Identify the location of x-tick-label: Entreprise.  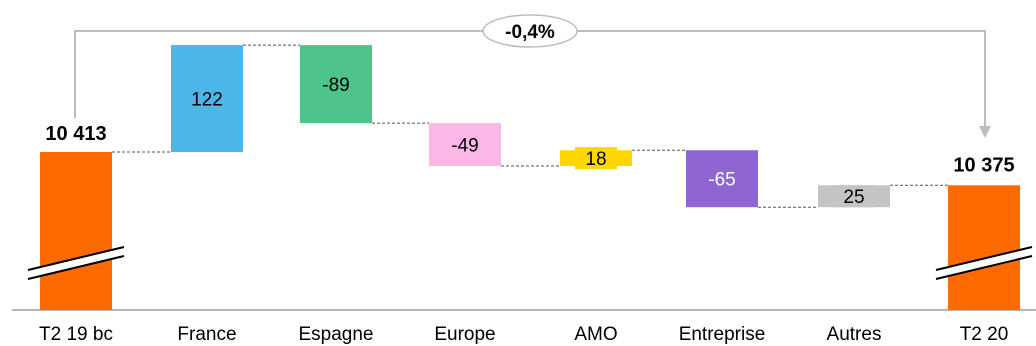
(722, 334).